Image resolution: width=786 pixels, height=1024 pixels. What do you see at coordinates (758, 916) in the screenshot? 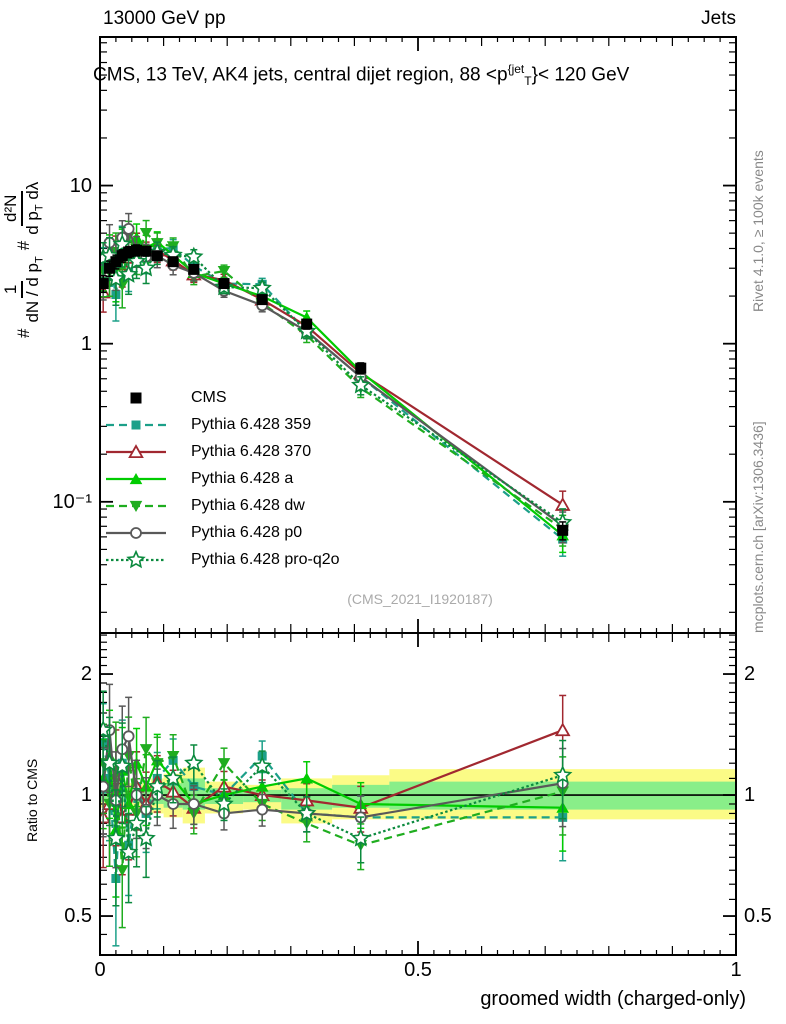
I see `ratio-y-tick-label-right: 0.5` at bounding box center [758, 916].